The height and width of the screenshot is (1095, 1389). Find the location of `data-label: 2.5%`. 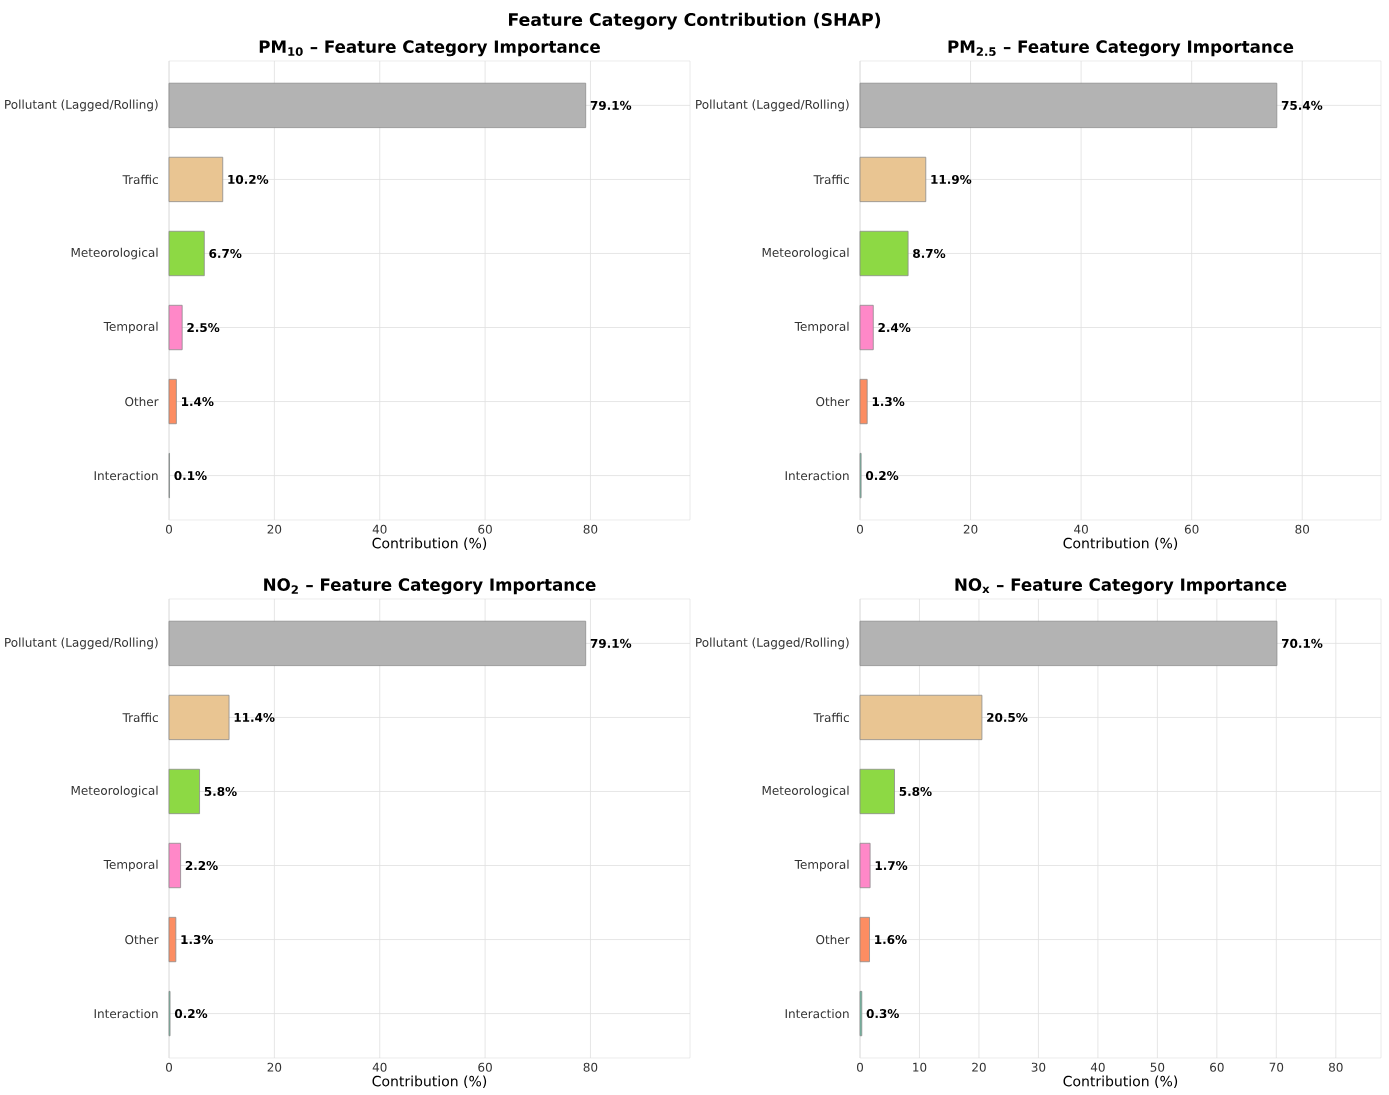

data-label: 2.5% is located at coordinates (203, 327).